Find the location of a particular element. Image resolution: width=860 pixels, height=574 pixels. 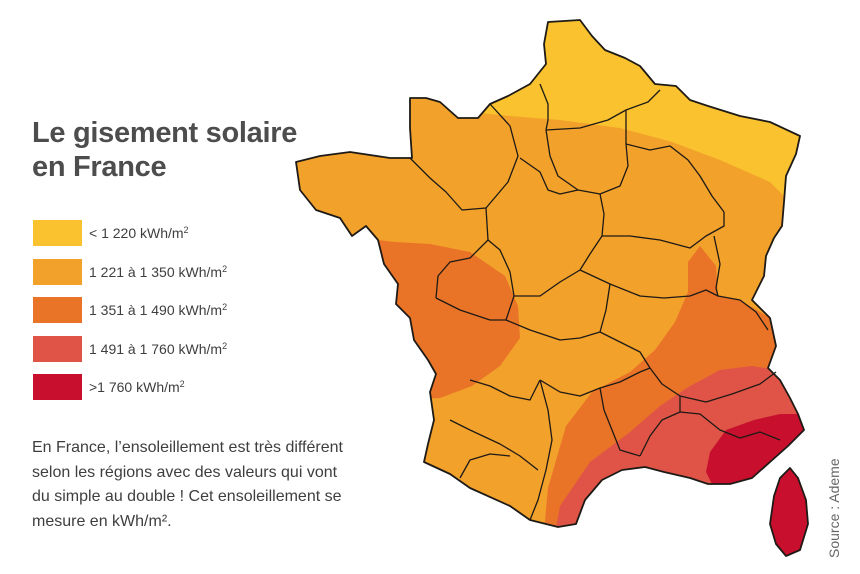

border-hauts-de-france-south is located at coordinates (603, 110).